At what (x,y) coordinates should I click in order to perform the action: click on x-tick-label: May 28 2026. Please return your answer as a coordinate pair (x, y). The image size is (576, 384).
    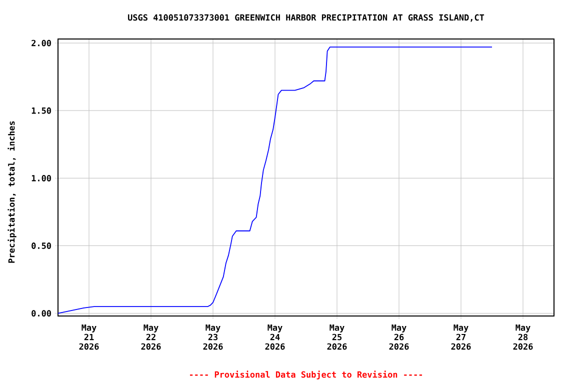
    Looking at the image, I should click on (523, 337).